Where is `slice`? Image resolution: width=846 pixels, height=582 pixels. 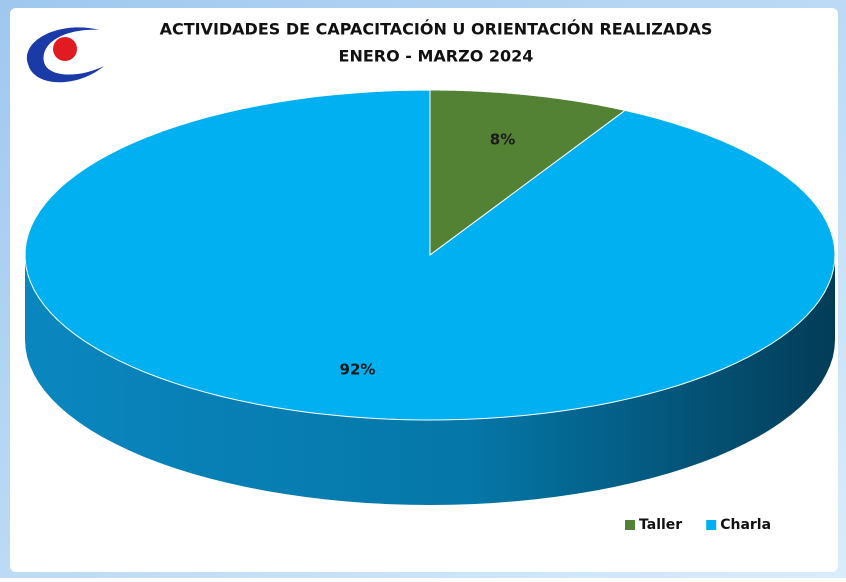 slice is located at coordinates (528, 172).